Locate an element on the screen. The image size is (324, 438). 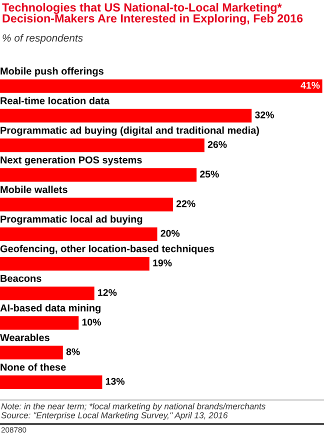
chart-subtitle: % of respondents is located at coordinates (42, 39).